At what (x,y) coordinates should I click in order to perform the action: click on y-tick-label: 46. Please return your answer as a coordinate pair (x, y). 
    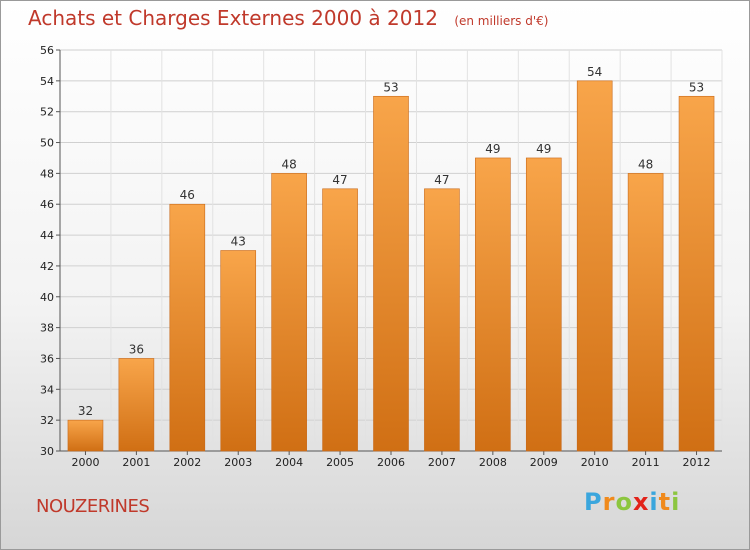
    Looking at the image, I should click on (47, 204).